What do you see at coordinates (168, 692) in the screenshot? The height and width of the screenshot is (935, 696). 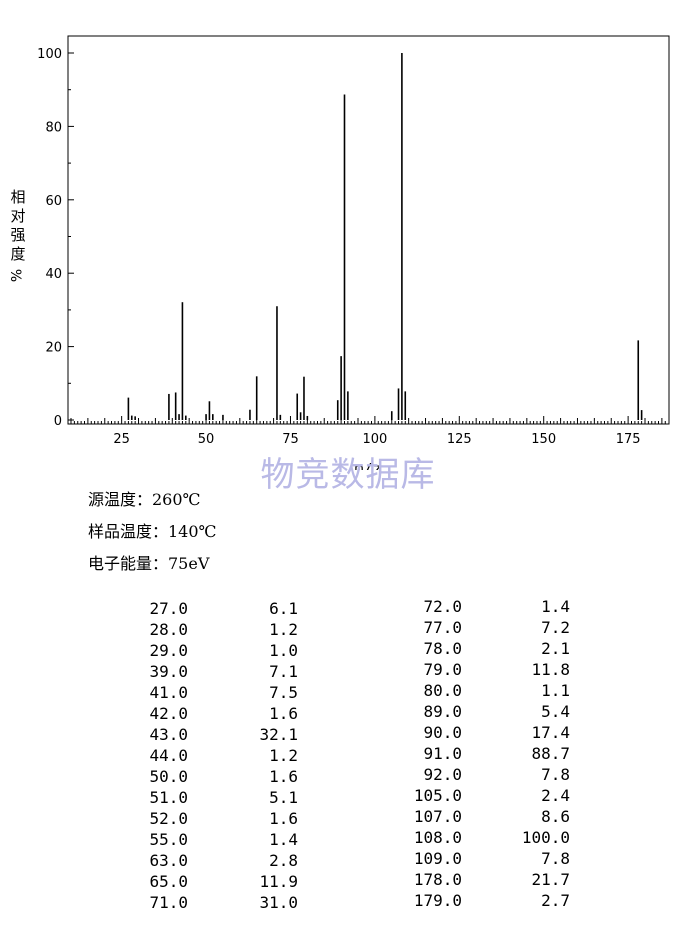 I see `peak-mz: 41.0` at bounding box center [168, 692].